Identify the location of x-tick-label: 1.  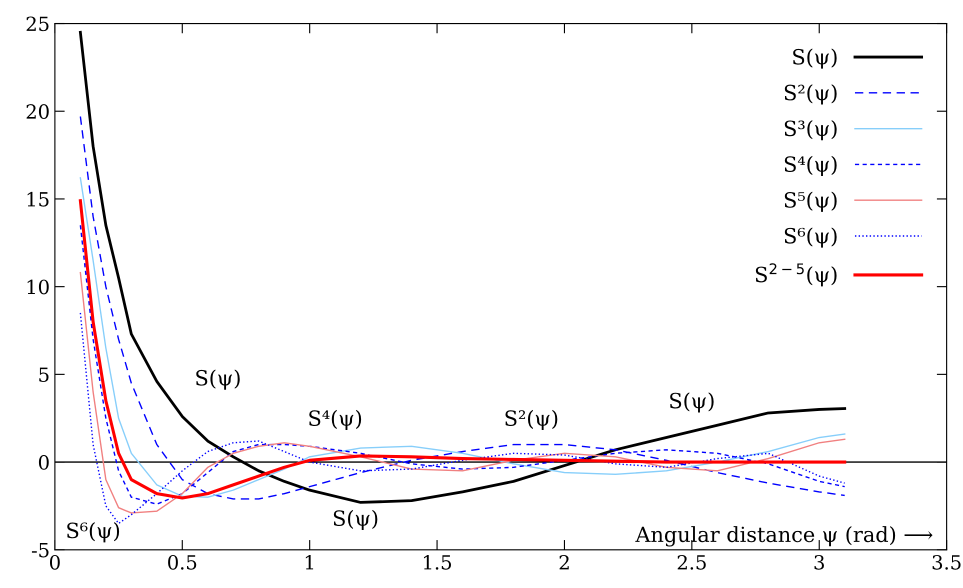
(310, 562).